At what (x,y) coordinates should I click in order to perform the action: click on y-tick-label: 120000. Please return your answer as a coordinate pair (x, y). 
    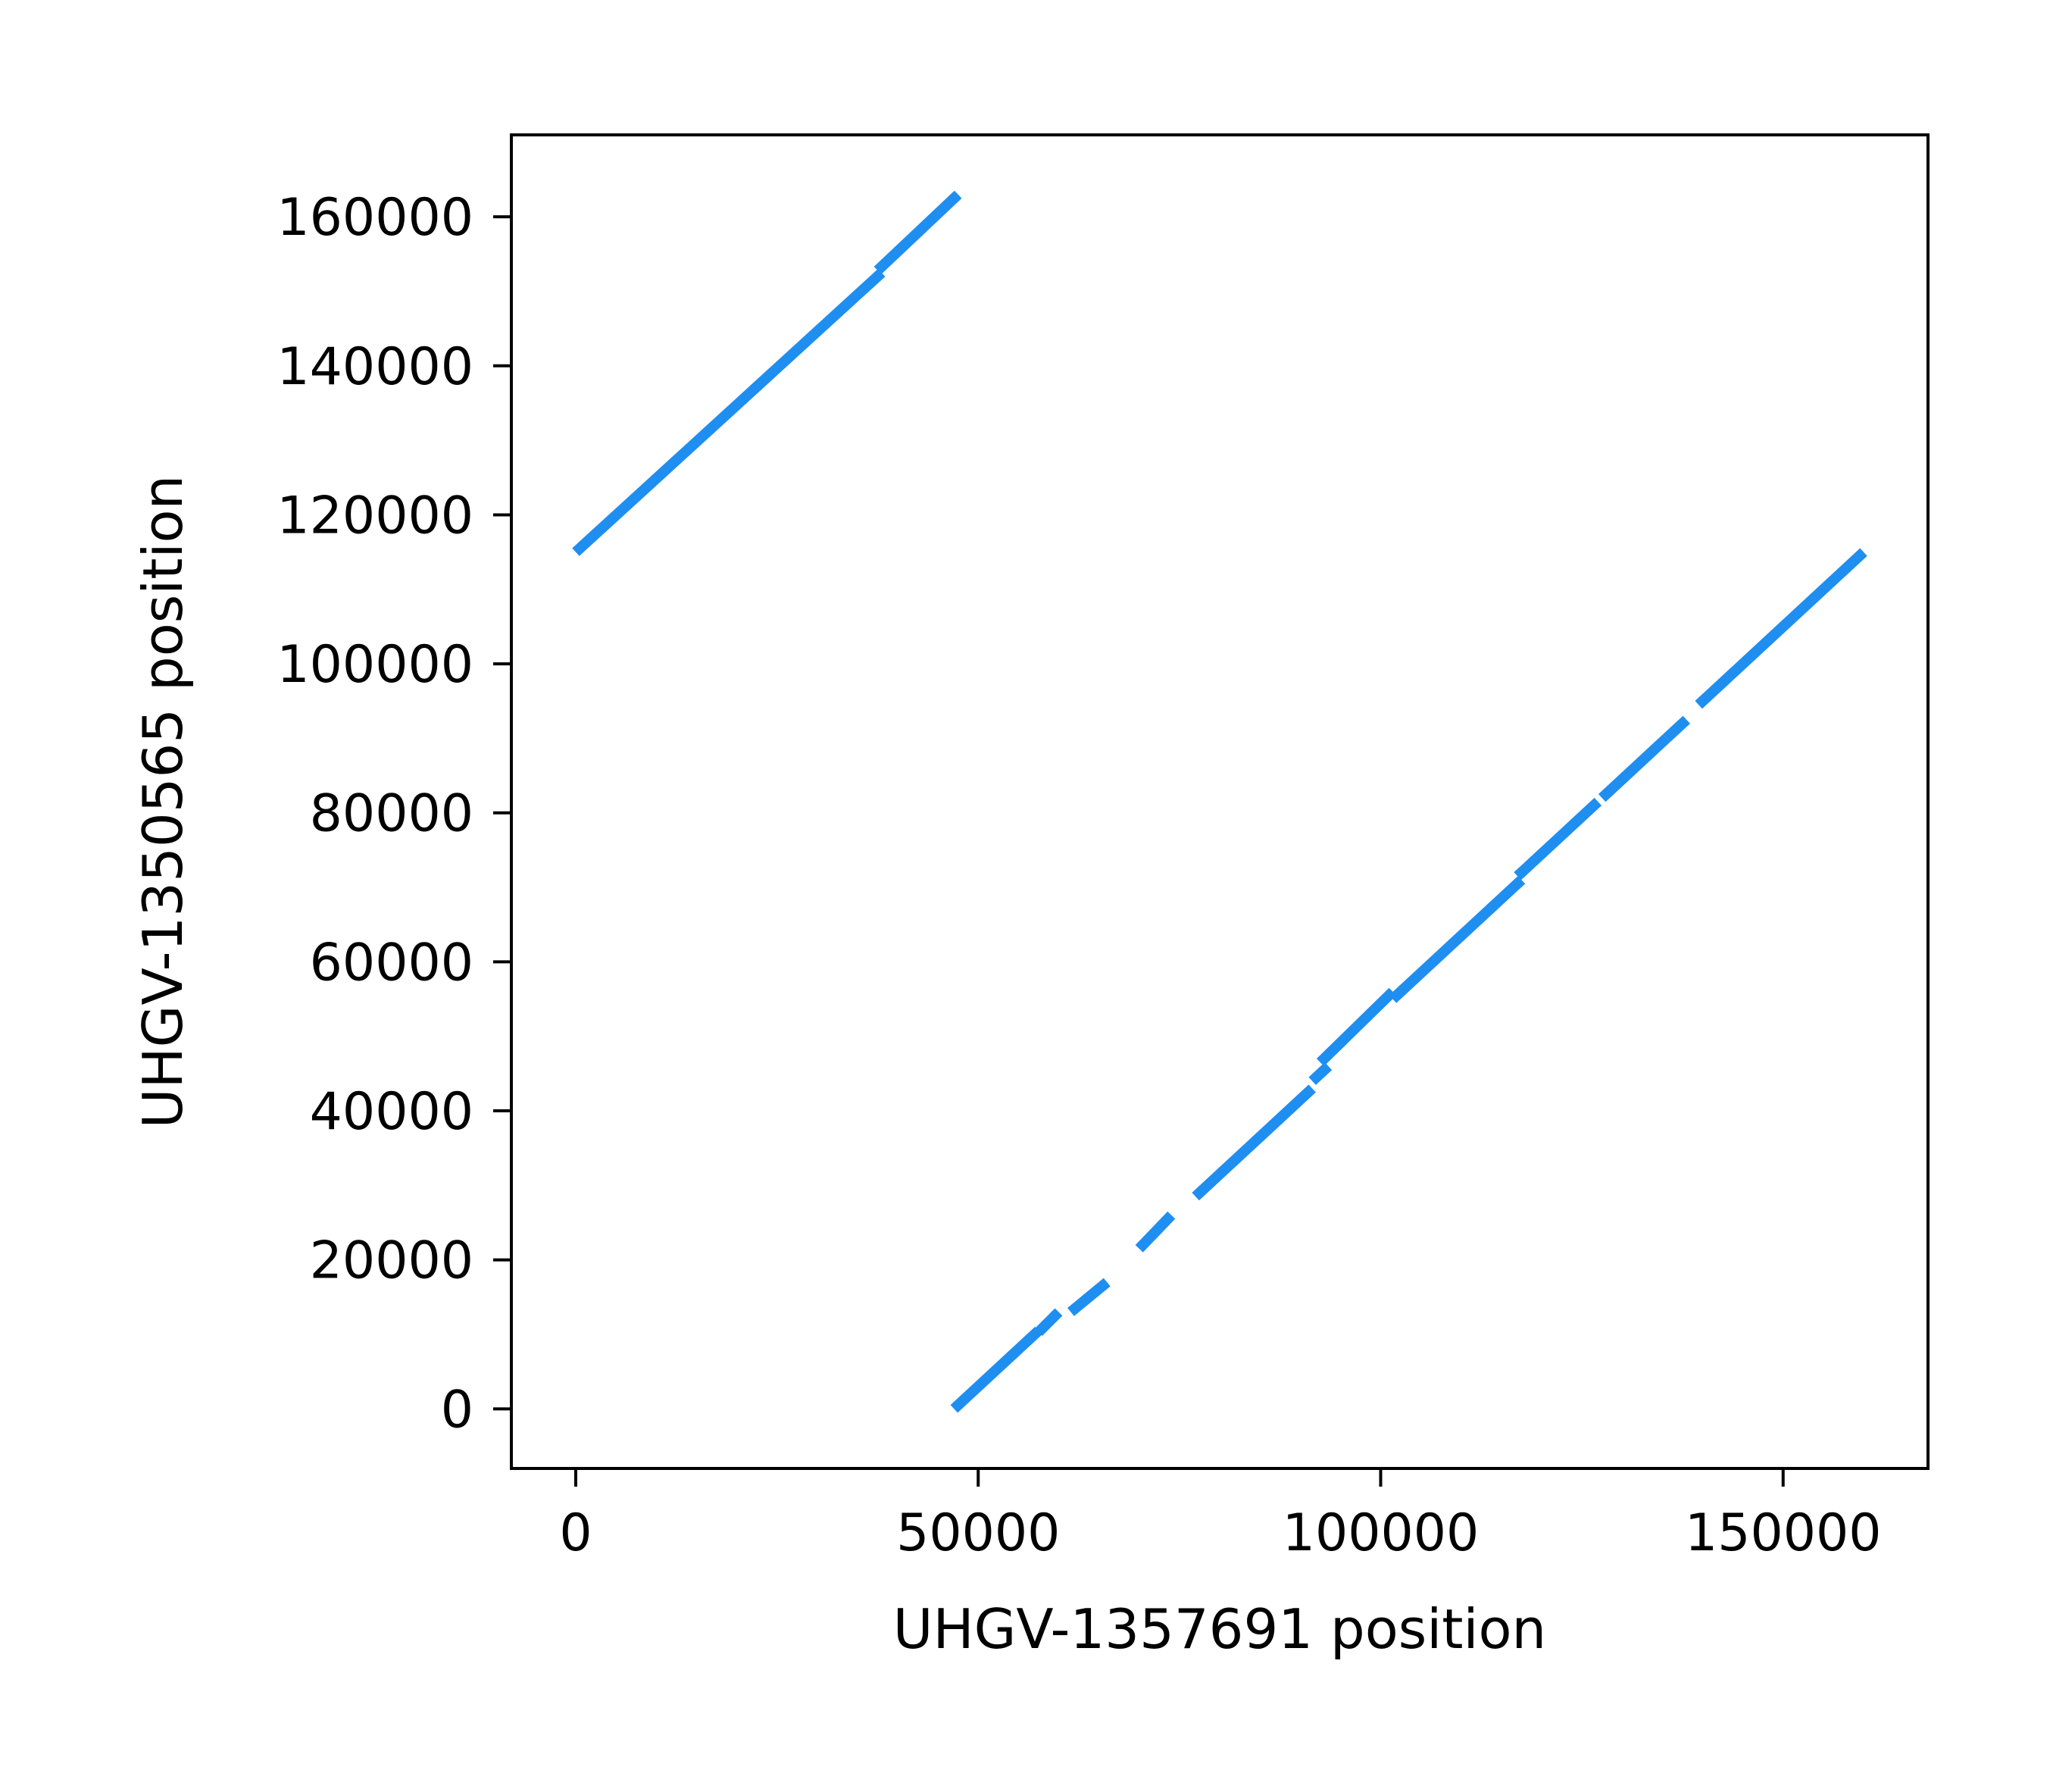
    Looking at the image, I should click on (375, 516).